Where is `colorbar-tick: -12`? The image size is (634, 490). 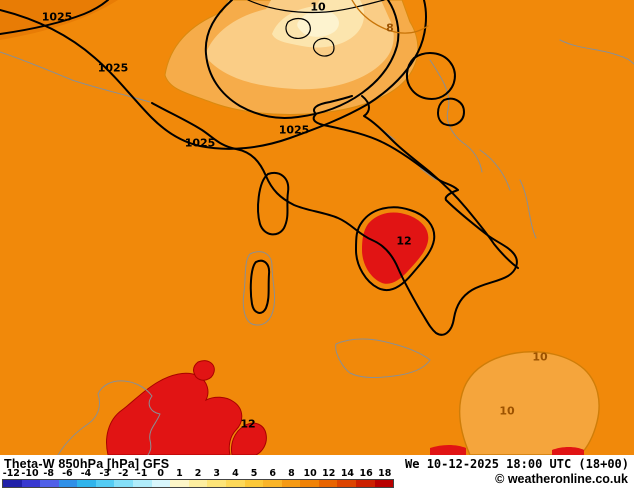
colorbar-tick: -12 is located at coordinates (11, 473).